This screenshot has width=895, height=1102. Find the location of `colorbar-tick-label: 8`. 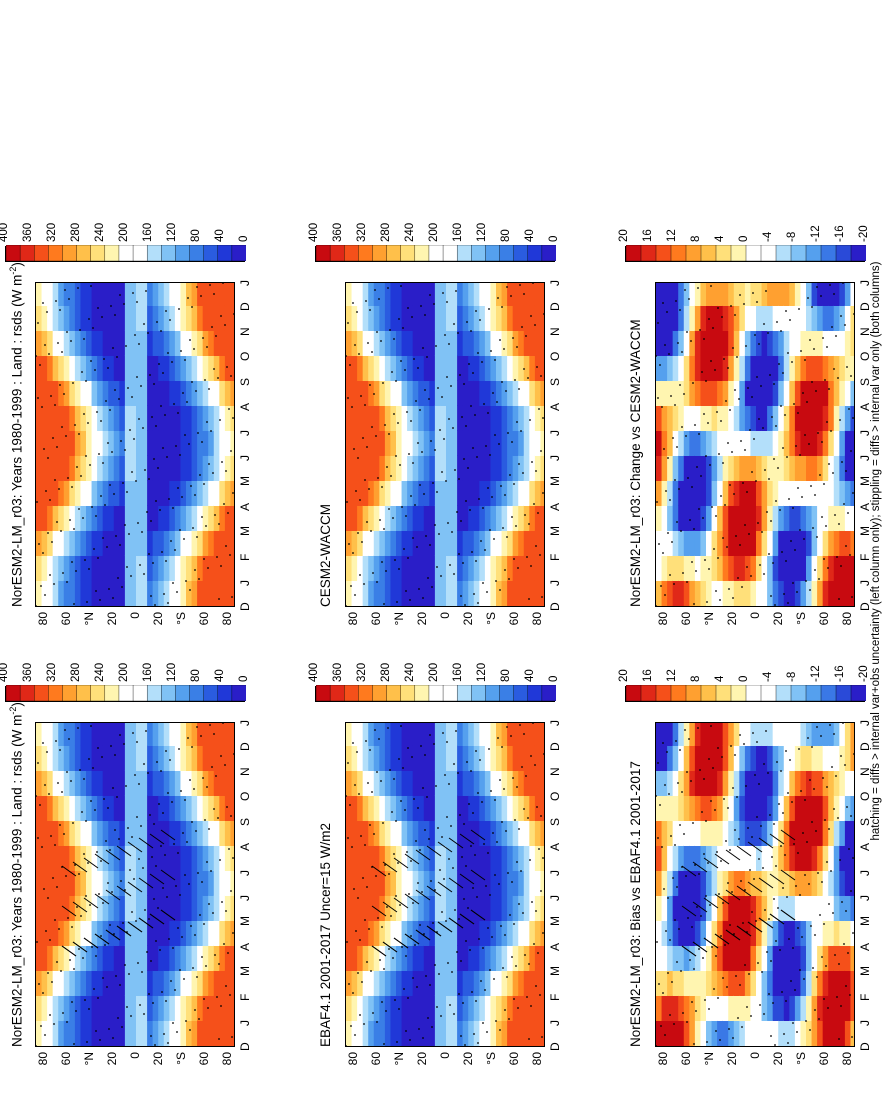

colorbar-tick-label: 8 is located at coordinates (696, 678).